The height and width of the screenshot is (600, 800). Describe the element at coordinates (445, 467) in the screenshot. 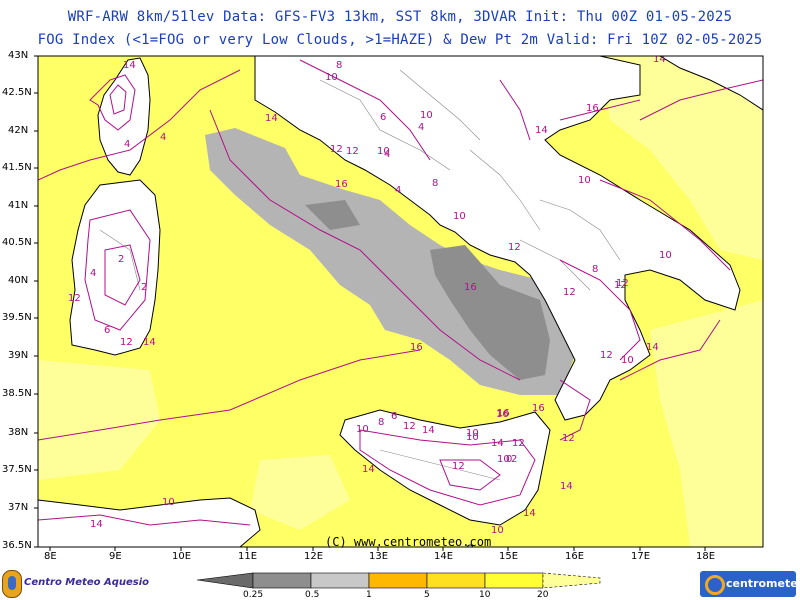

I see `sicily` at that location.